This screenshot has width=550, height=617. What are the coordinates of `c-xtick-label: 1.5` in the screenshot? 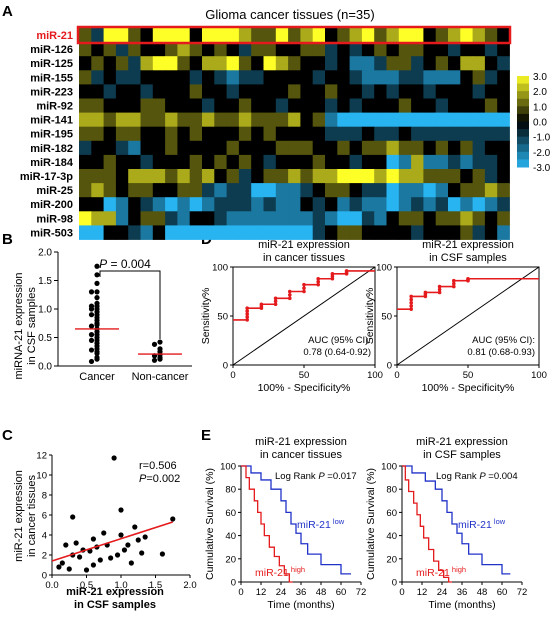 It's located at (155, 585).